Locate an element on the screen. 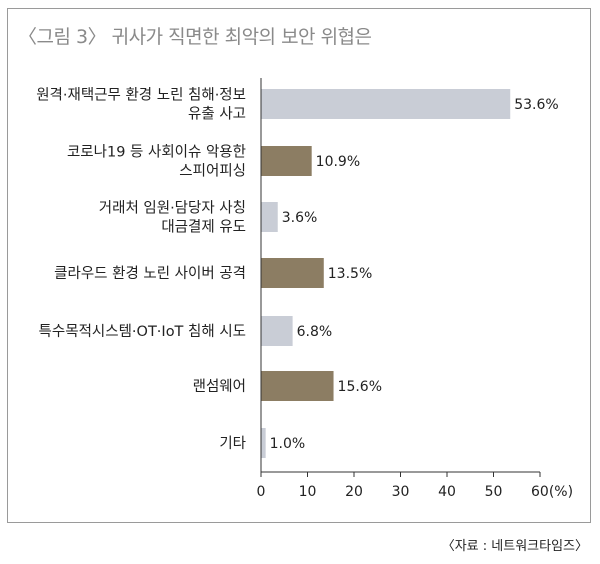 This screenshot has width=600, height=564. source-note: 〈자료 : 네트워크타임즈〉 is located at coordinates (514, 546).